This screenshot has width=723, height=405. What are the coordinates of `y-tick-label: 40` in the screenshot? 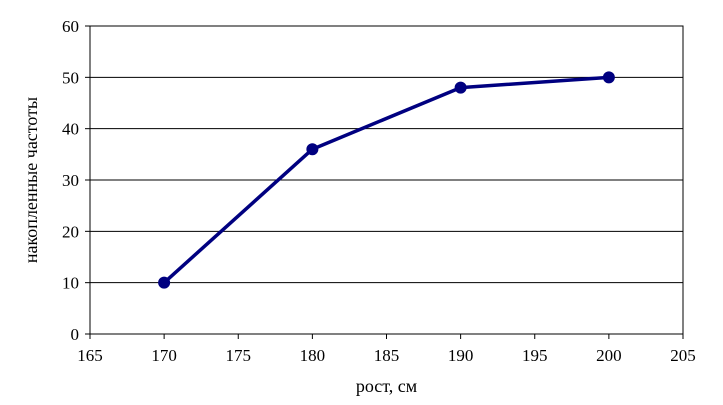 It's located at (70, 129).